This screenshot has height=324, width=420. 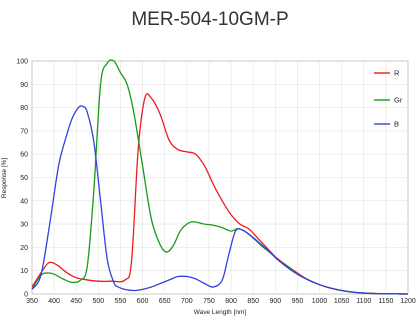 What do you see at coordinates (24, 248) in the screenshot?
I see `y-tick-label: 20` at bounding box center [24, 248].